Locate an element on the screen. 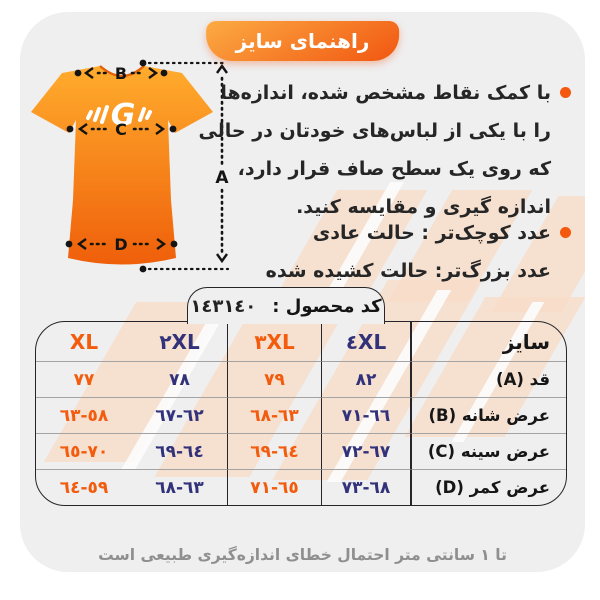 This screenshot has width=600, height=600. table-header-size: سایز is located at coordinates (488, 341).